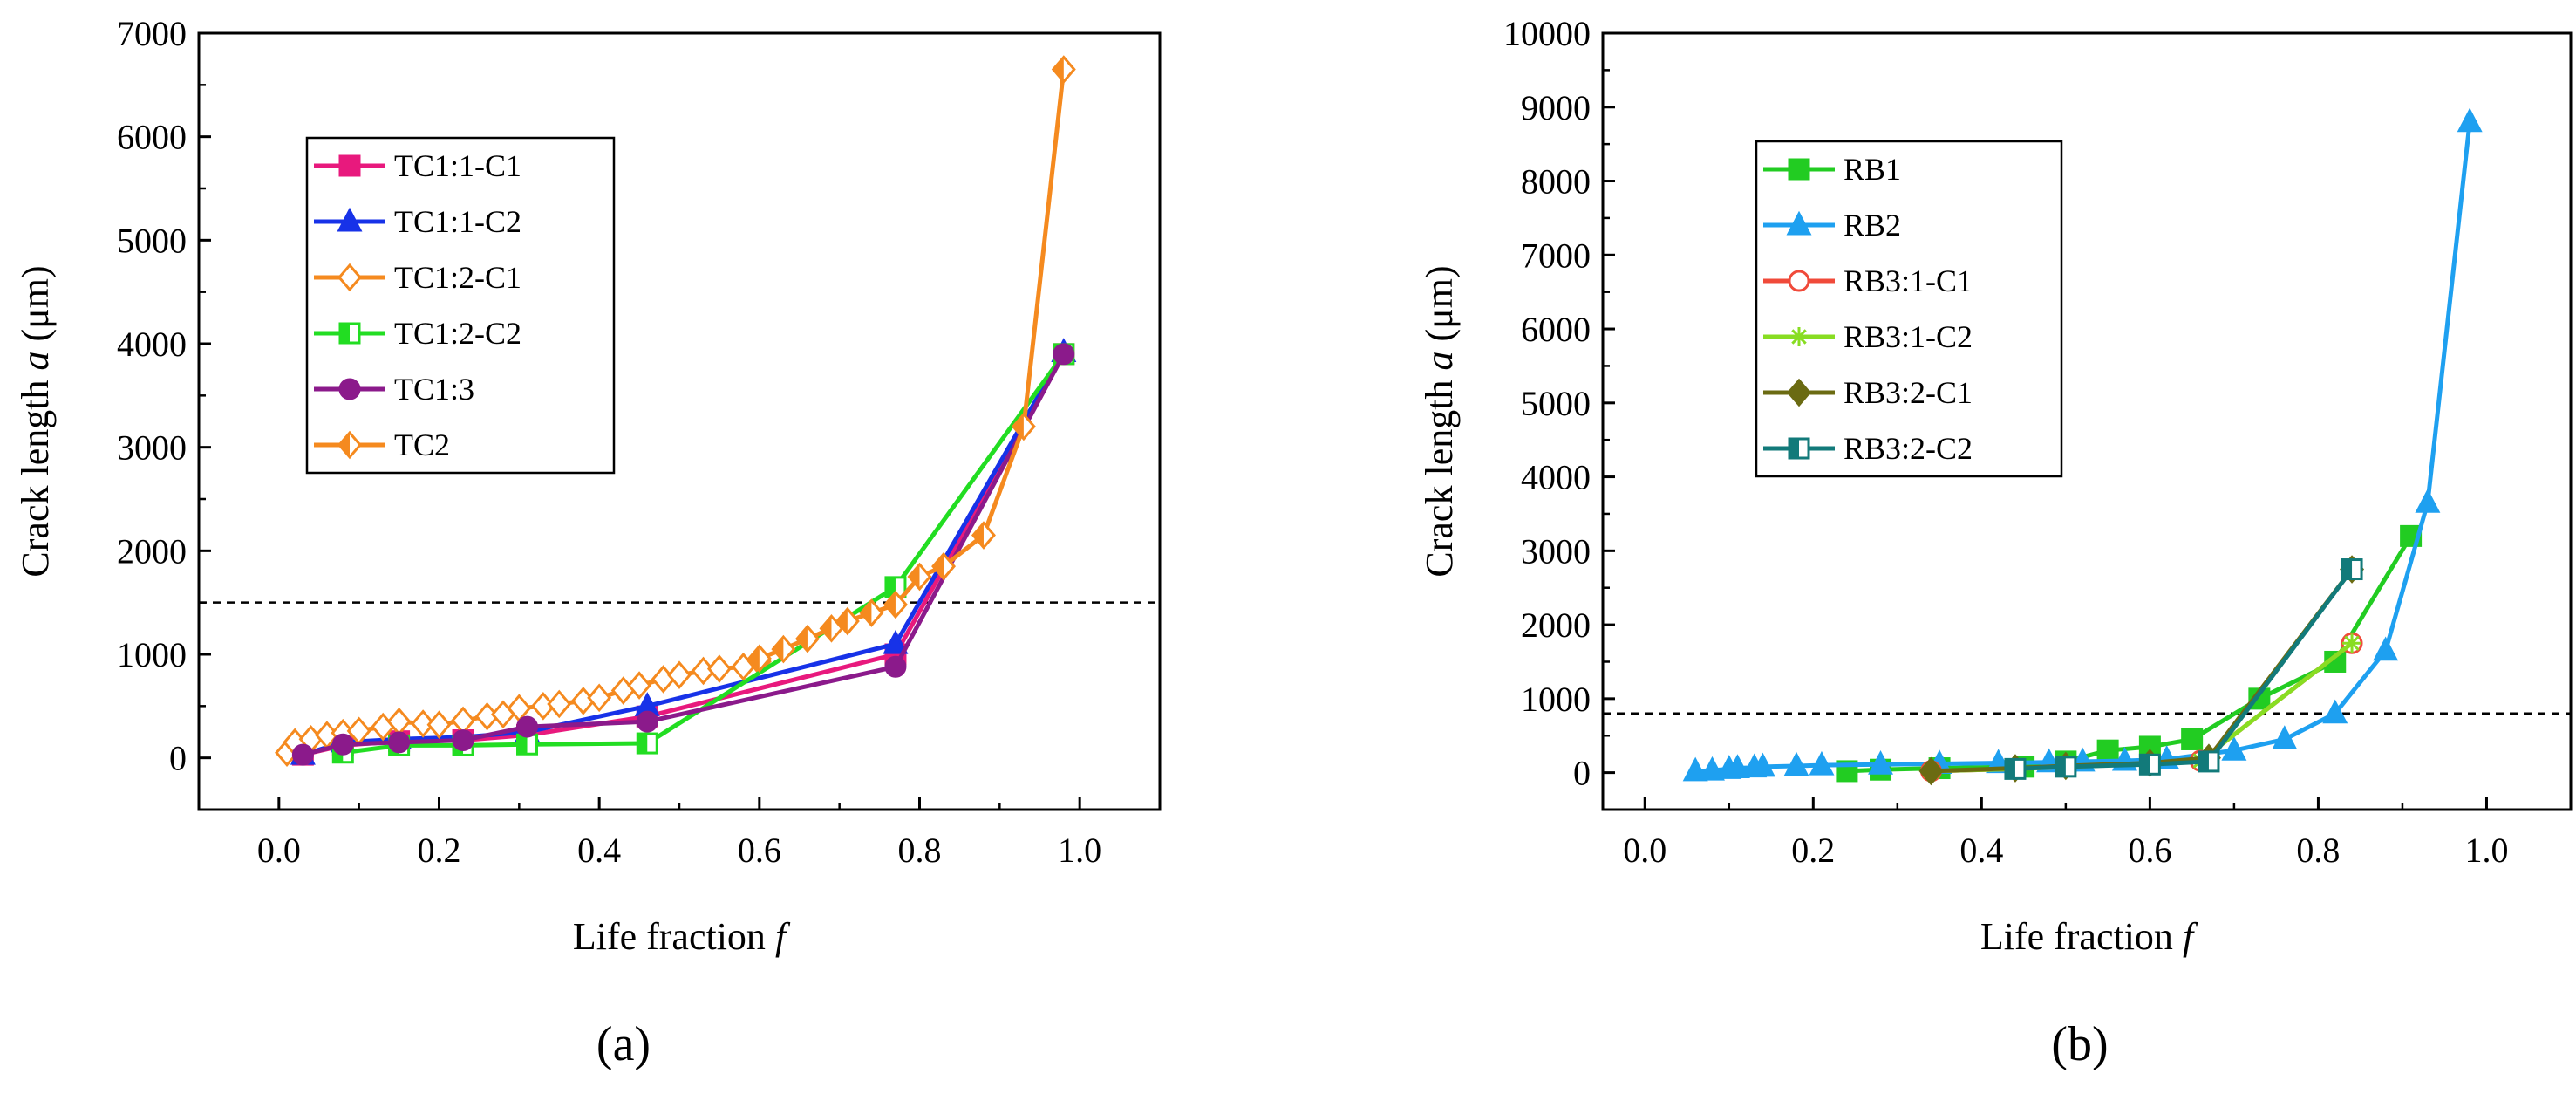 This screenshot has height=1101, width=2576. What do you see at coordinates (1556, 182) in the screenshot?
I see `y-tick-label-b: 8000` at bounding box center [1556, 182].